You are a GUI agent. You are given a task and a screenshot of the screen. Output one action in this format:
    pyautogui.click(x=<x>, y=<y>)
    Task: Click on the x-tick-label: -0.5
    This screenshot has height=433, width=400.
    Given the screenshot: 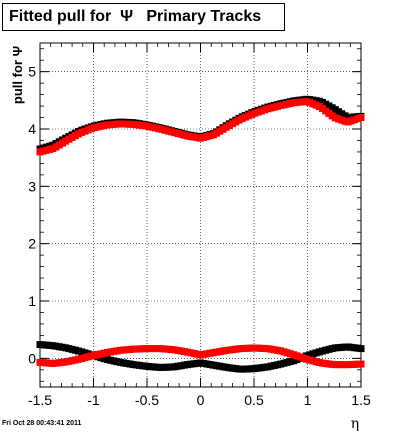 What is the action you would take?
    pyautogui.click(x=147, y=400)
    